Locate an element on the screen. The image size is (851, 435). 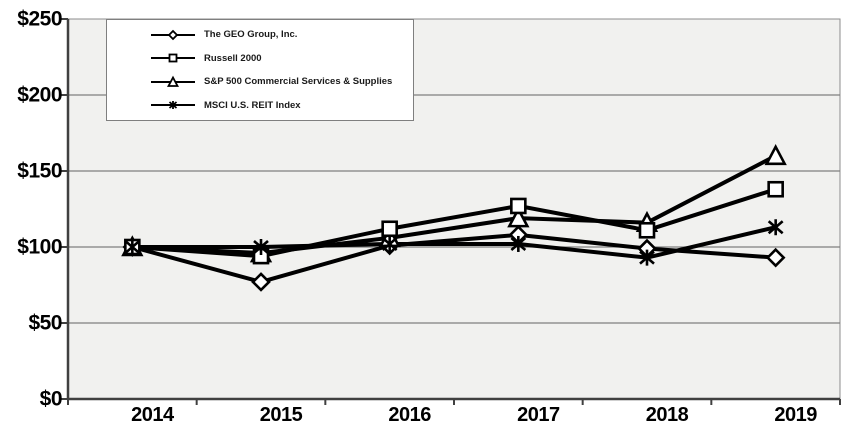
square-marker-icon is located at coordinates (173, 58).